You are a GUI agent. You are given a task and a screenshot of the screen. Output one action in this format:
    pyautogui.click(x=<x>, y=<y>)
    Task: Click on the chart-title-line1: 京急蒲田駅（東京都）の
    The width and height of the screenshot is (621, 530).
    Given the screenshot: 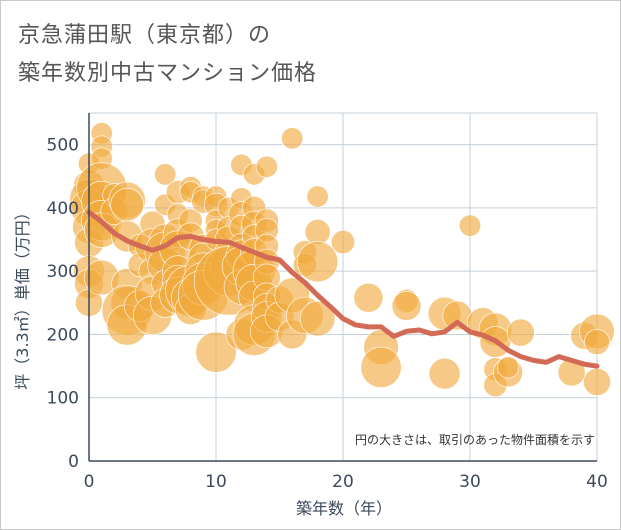 What is the action you would take?
    pyautogui.click(x=145, y=35)
    